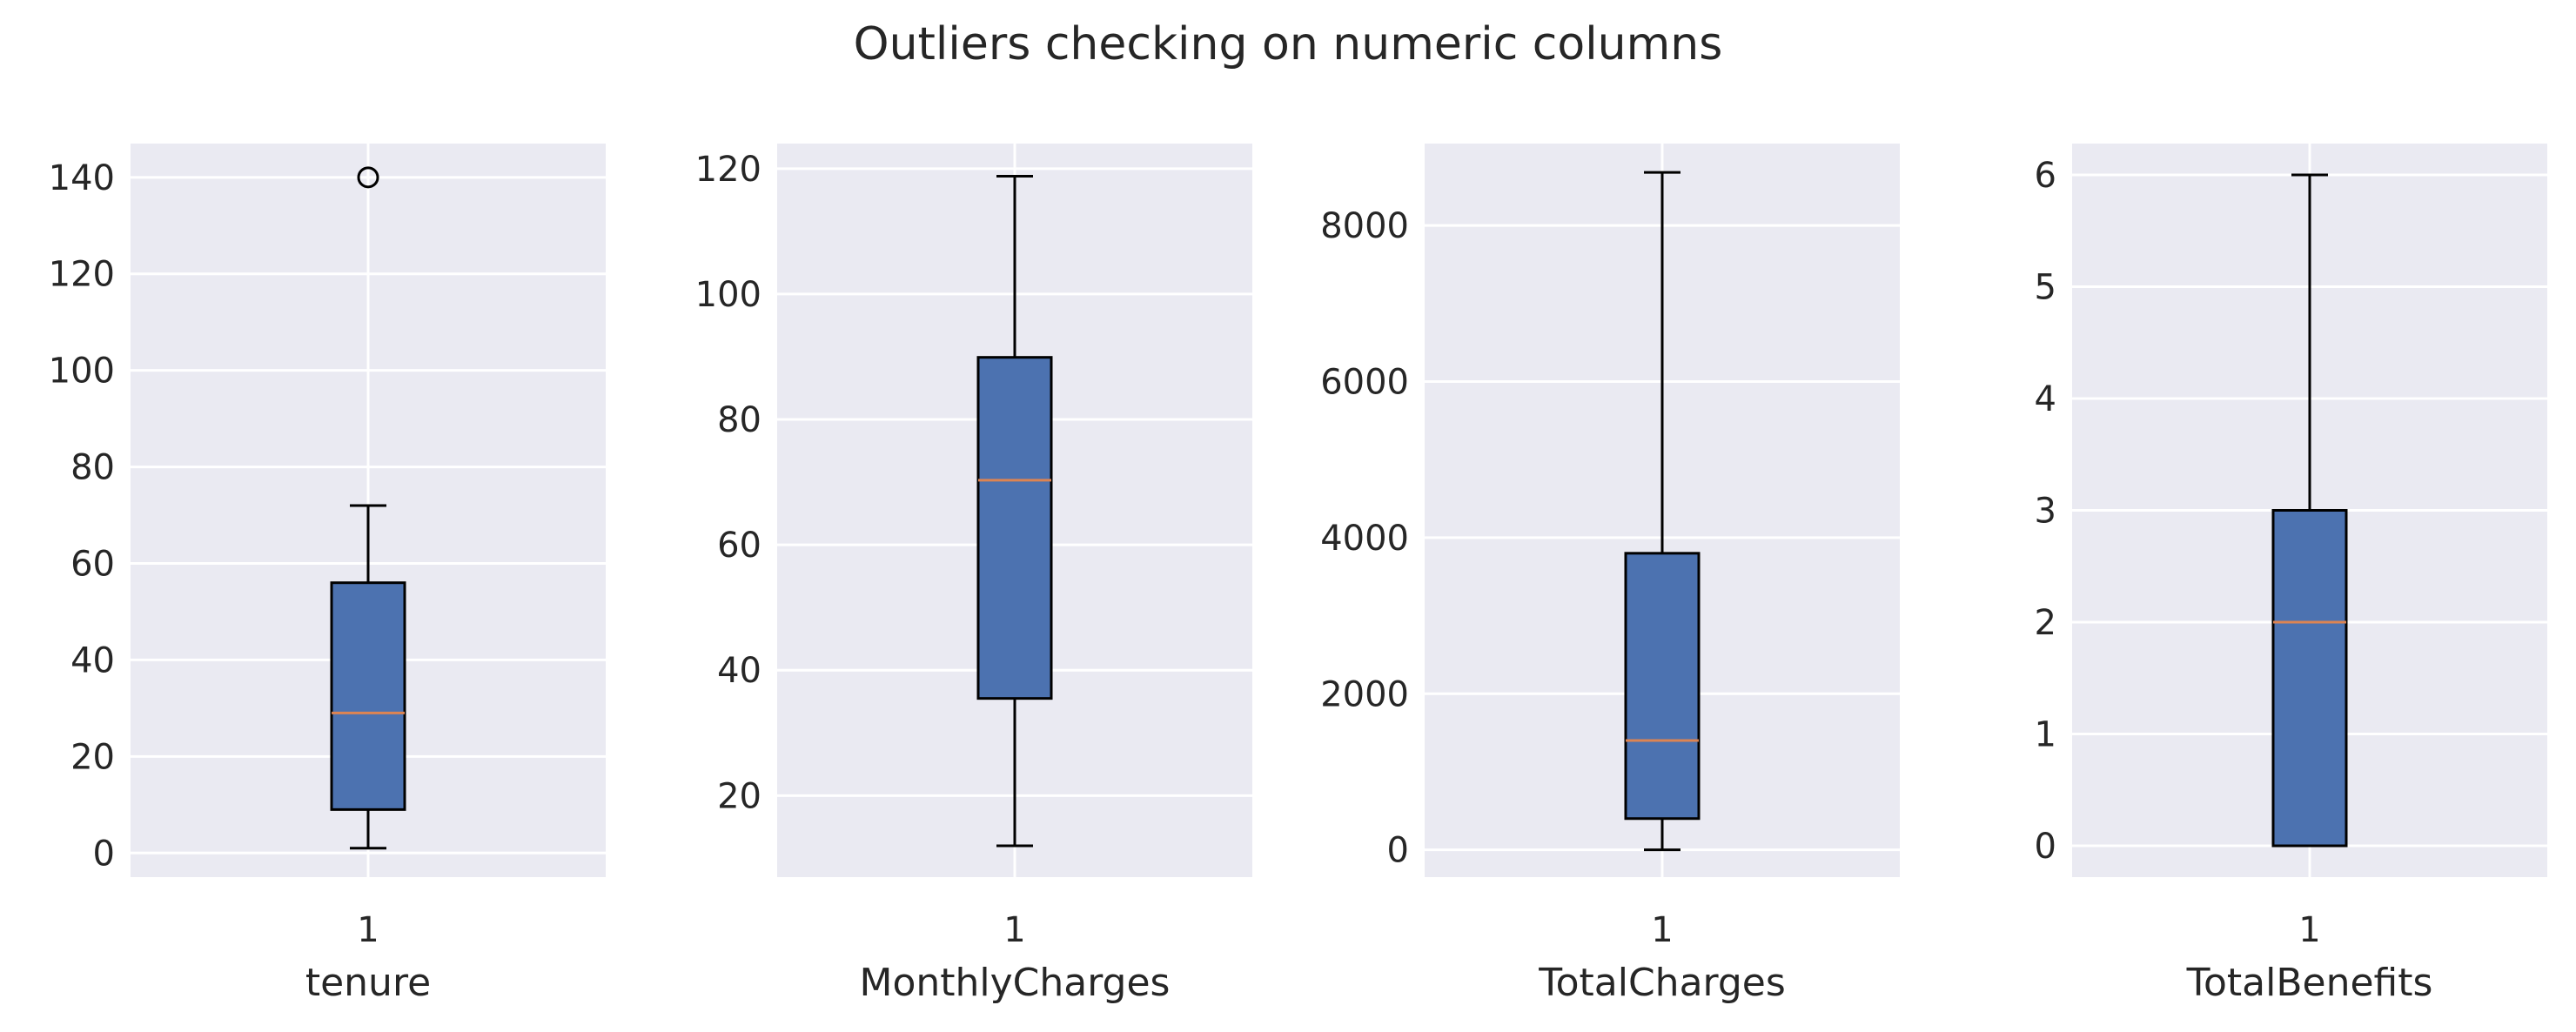  I want to click on y-tick-label: 6, so click(2046, 176).